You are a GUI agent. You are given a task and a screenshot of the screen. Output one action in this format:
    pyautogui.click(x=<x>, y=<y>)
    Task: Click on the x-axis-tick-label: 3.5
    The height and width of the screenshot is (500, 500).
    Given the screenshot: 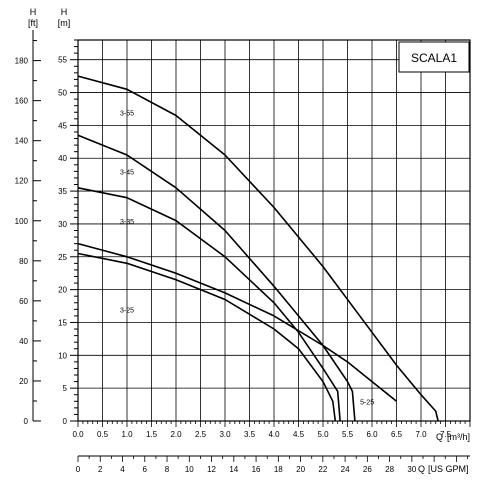 What is the action you would take?
    pyautogui.click(x=250, y=434)
    